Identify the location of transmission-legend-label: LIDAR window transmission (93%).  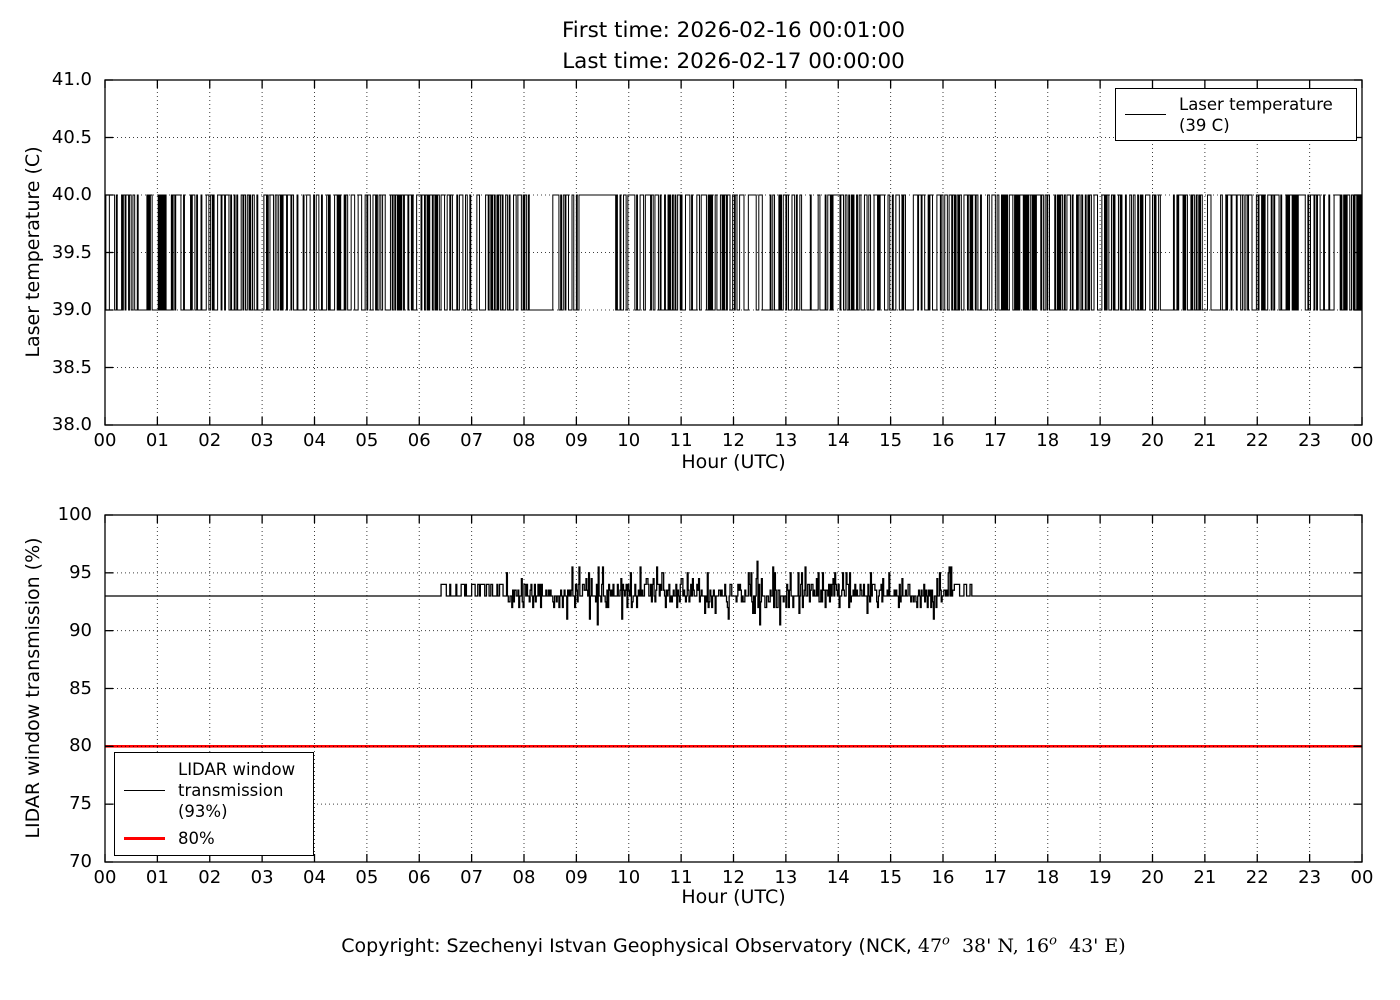
(236, 790).